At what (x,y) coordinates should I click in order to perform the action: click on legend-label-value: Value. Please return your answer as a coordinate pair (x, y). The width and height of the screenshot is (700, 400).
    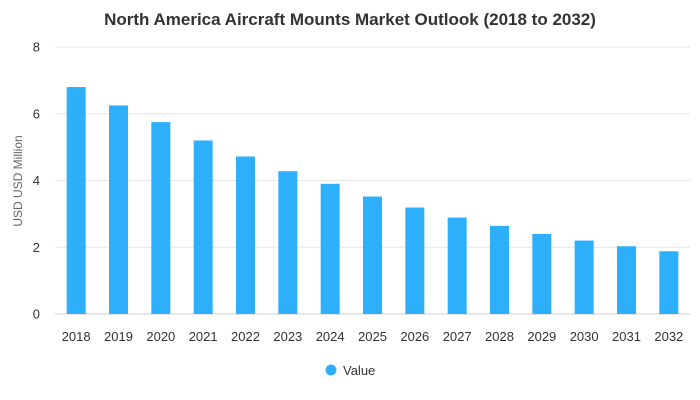
    Looking at the image, I should click on (359, 370).